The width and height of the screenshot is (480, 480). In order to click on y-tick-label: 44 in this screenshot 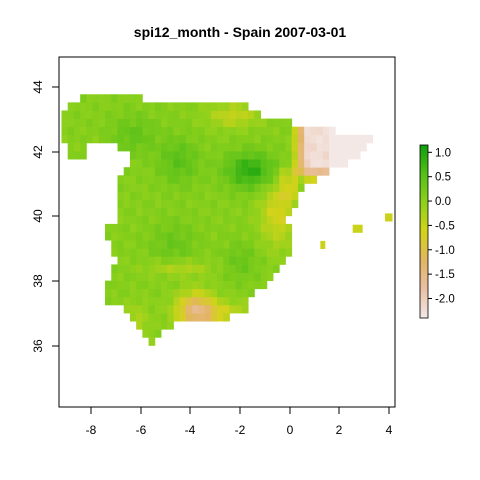, I will do `click(38, 87)`.